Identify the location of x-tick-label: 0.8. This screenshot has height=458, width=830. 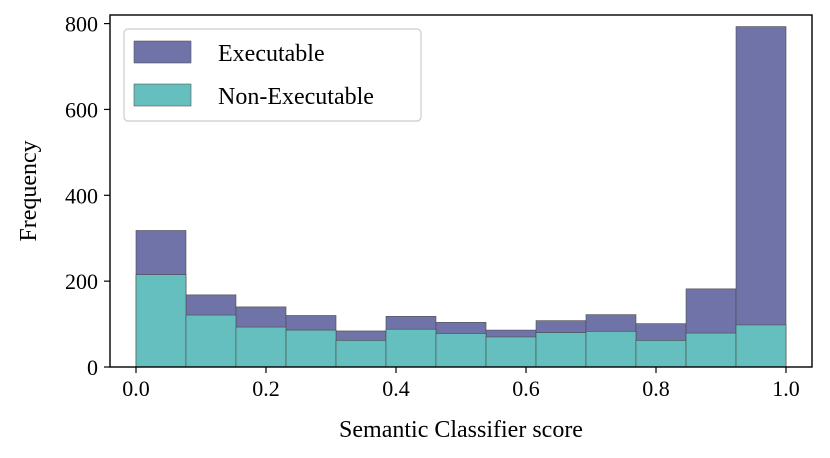
(656, 388).